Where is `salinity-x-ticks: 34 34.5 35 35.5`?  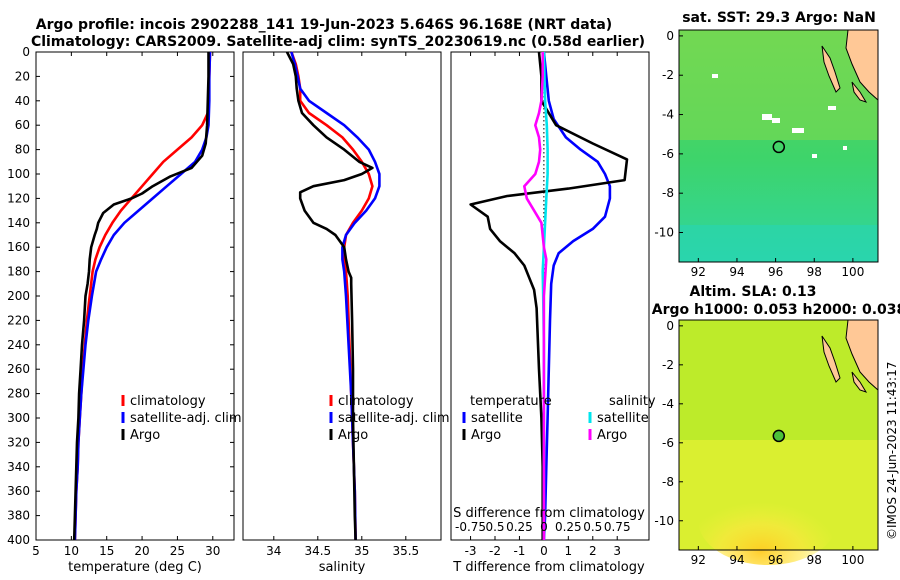
salinity-x-ticks: 34 34.5 35 35.5 is located at coordinates (342, 305).